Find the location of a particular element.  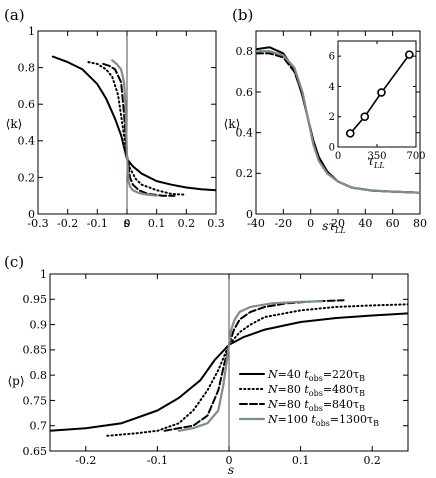

chart2-ytick-label: 2 is located at coordinates (332, 117).